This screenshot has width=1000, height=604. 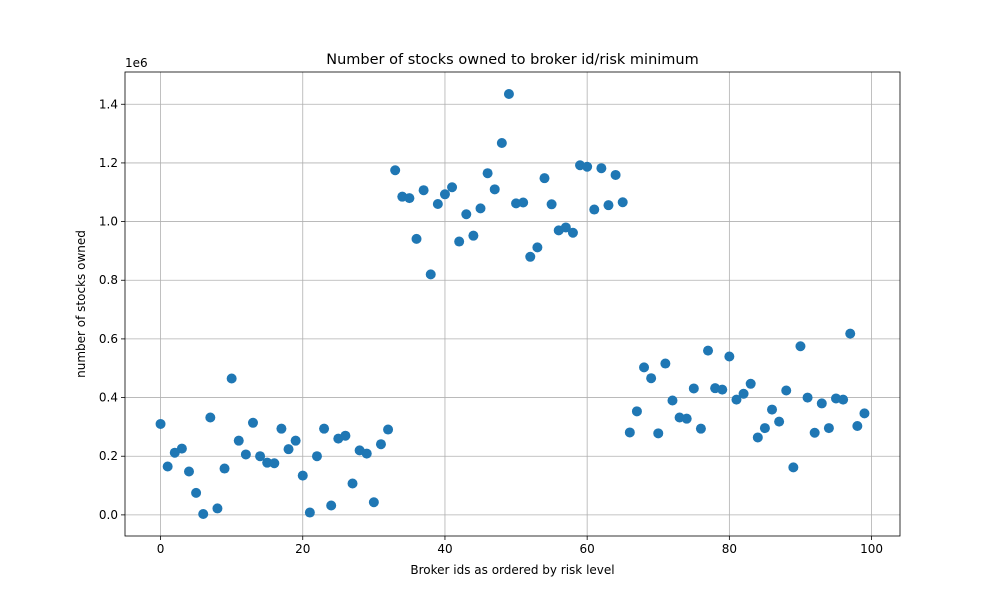 I want to click on y-tick-label: 0.2, so click(x=108, y=456).